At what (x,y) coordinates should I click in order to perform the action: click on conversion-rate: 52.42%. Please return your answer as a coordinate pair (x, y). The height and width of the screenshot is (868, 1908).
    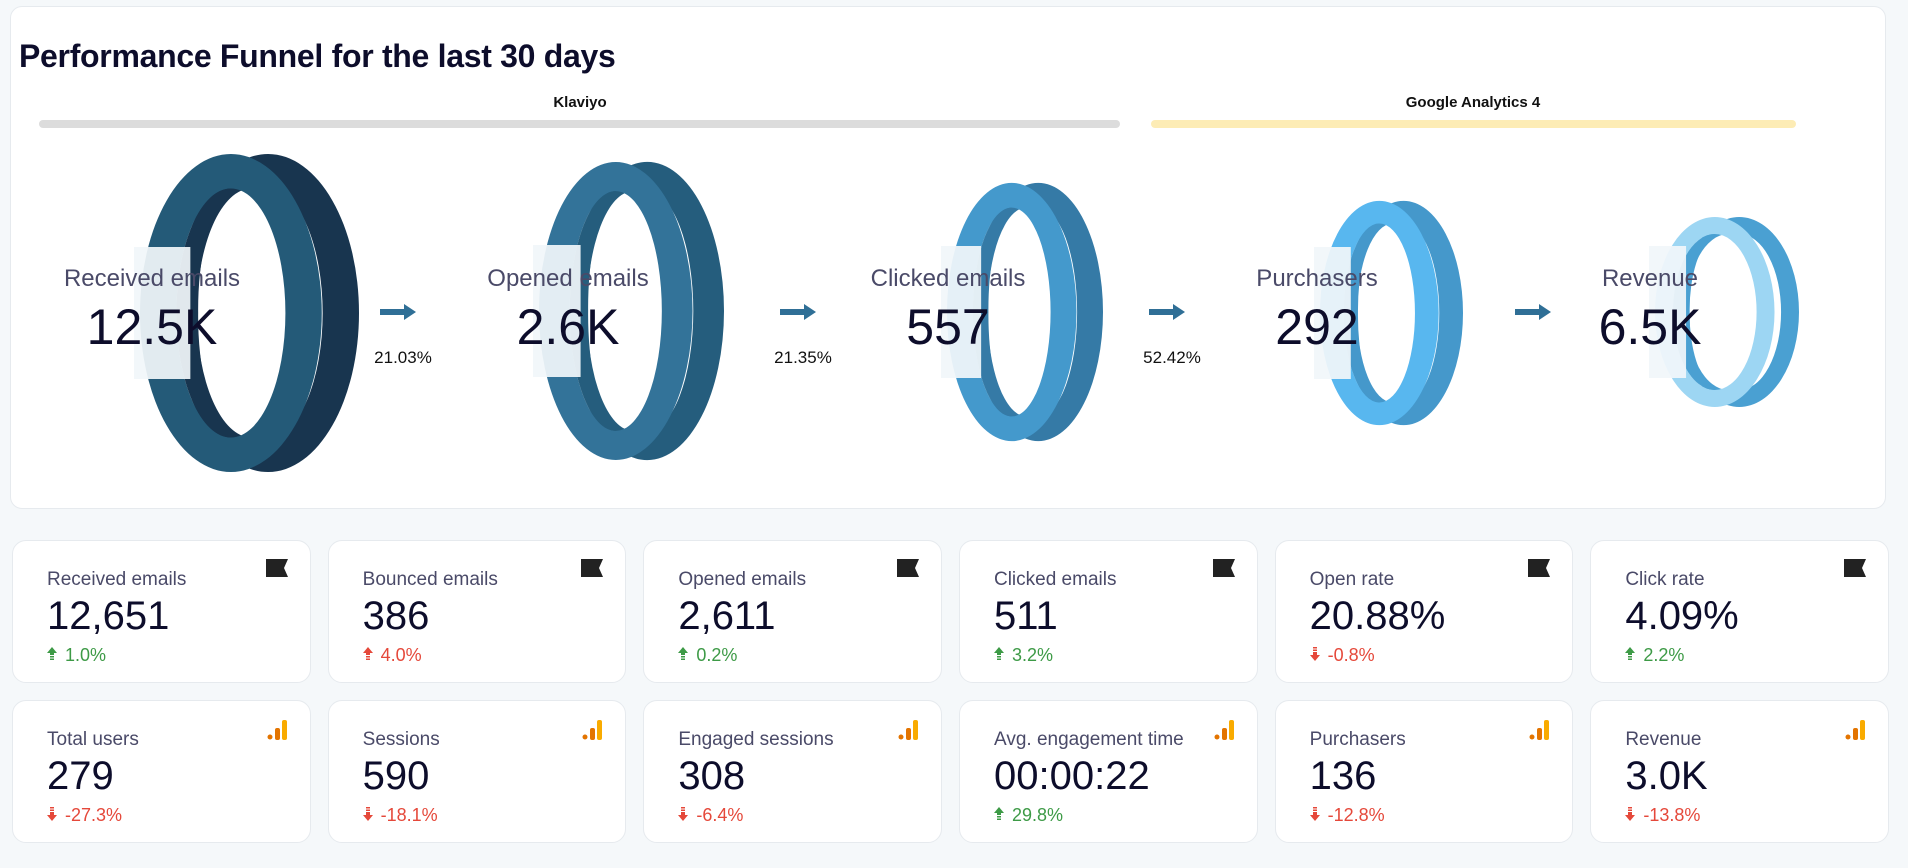
    Looking at the image, I should click on (1172, 357).